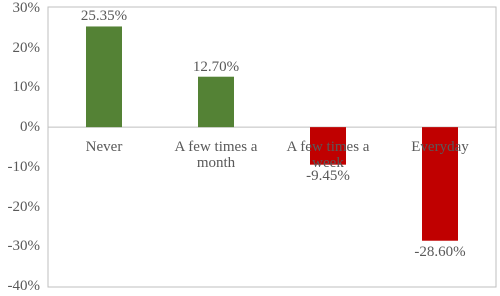 This screenshot has height=296, width=500. Describe the element at coordinates (24, 286) in the screenshot. I see `y-tick-label: -40%` at that location.